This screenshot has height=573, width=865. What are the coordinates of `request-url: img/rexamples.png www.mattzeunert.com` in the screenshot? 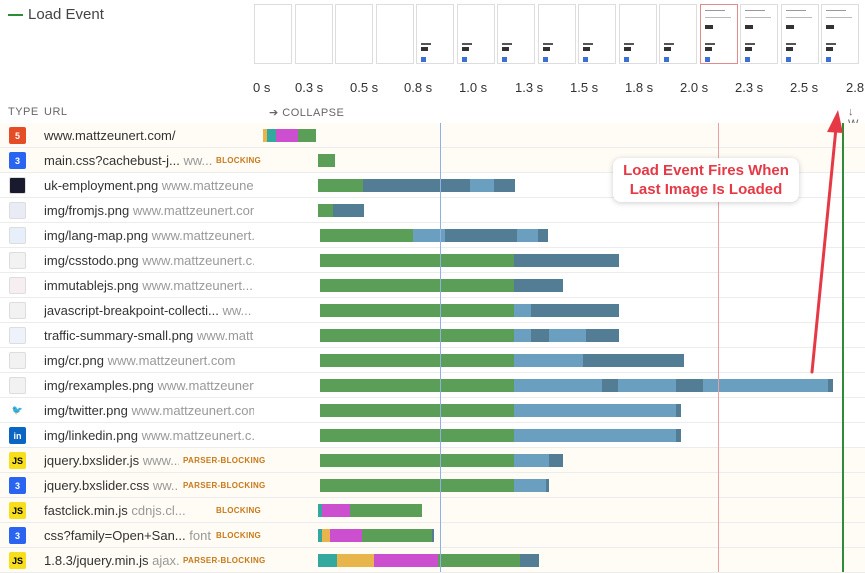 It's located at (149, 385).